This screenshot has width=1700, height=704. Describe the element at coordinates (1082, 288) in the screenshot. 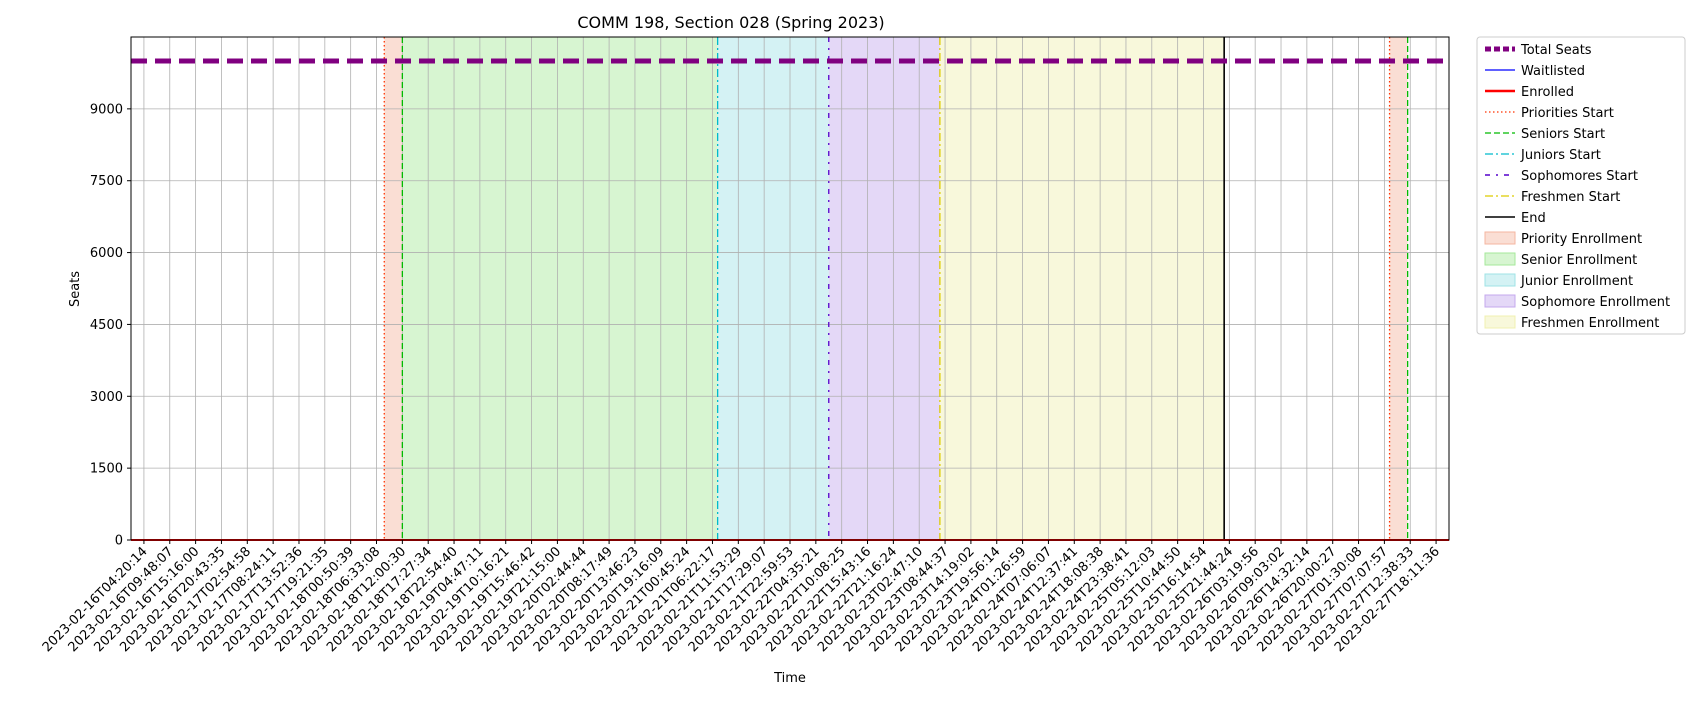

I see `region-freshmen-enrollment` at that location.